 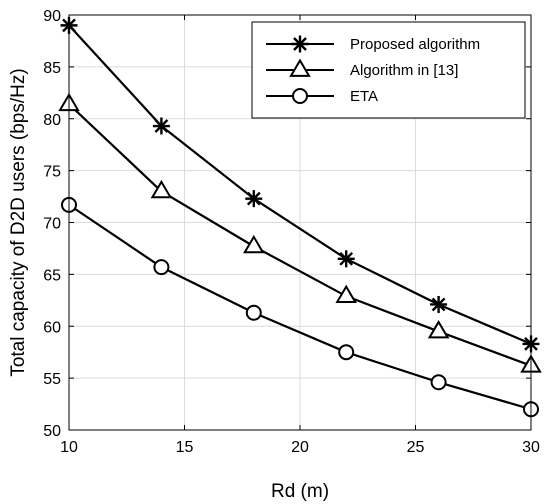 I want to click on y-tick-label: 60, so click(x=52, y=327).